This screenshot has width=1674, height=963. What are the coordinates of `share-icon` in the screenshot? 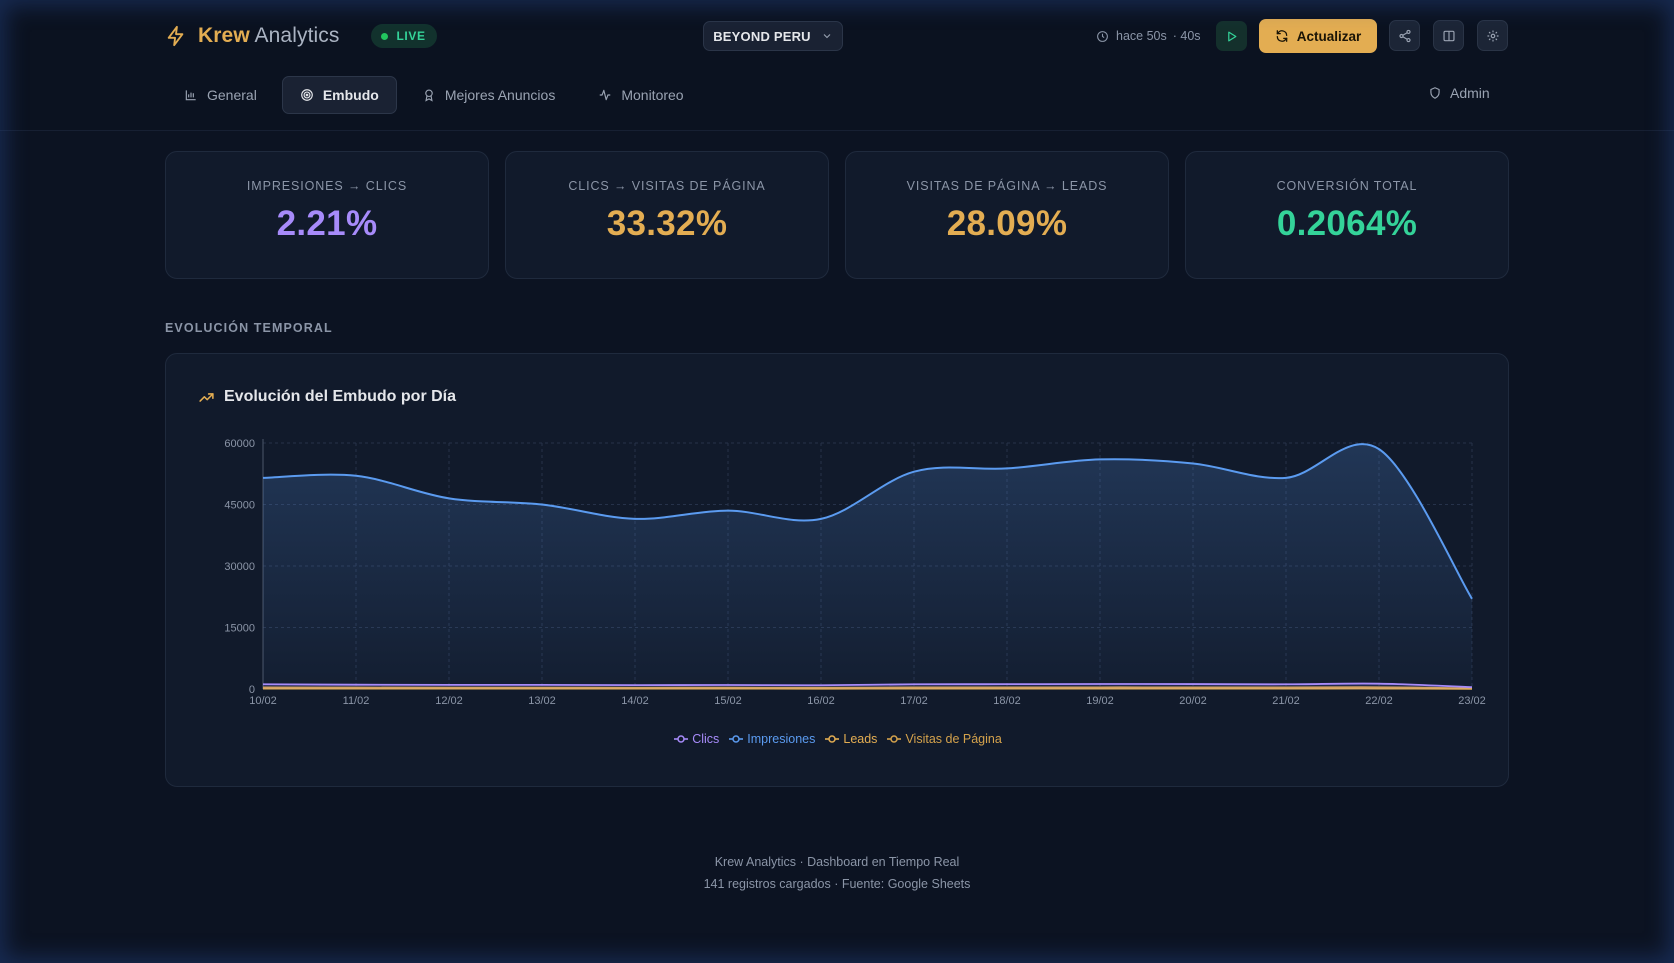 It's located at (1404, 35).